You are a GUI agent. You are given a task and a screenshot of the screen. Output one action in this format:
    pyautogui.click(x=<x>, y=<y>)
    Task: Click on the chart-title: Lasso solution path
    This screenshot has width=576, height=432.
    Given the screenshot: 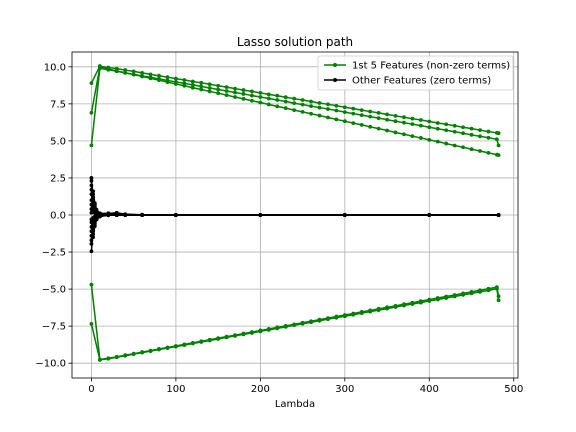 What is the action you would take?
    pyautogui.click(x=295, y=42)
    